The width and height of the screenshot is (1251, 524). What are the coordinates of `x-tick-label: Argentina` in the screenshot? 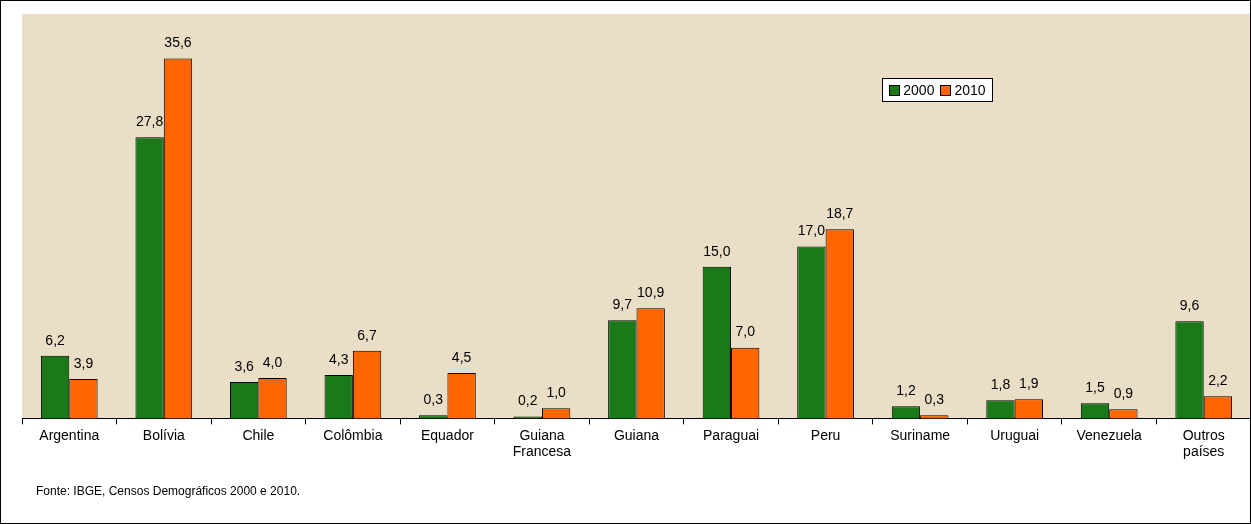 It's located at (69, 434).